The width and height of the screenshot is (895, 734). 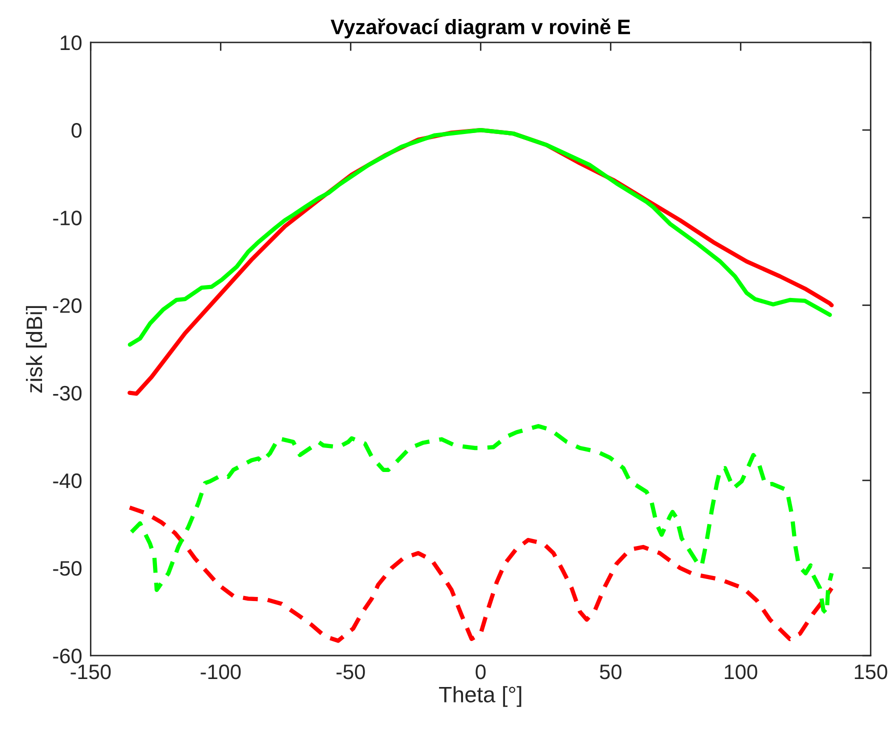 I want to click on y-tick-label: -50, so click(x=67, y=568).